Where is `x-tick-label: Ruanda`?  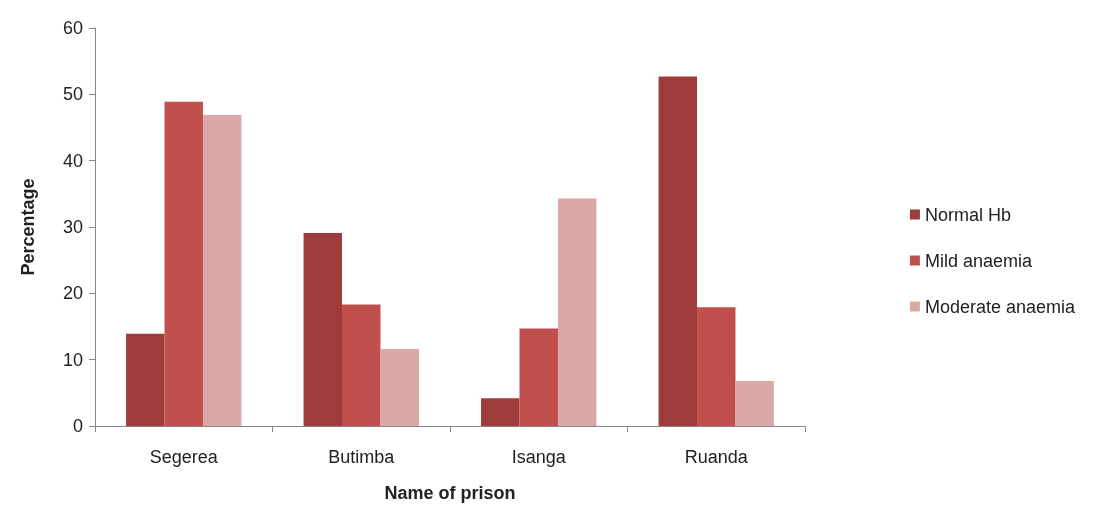
x-tick-label: Ruanda is located at coordinates (716, 457).